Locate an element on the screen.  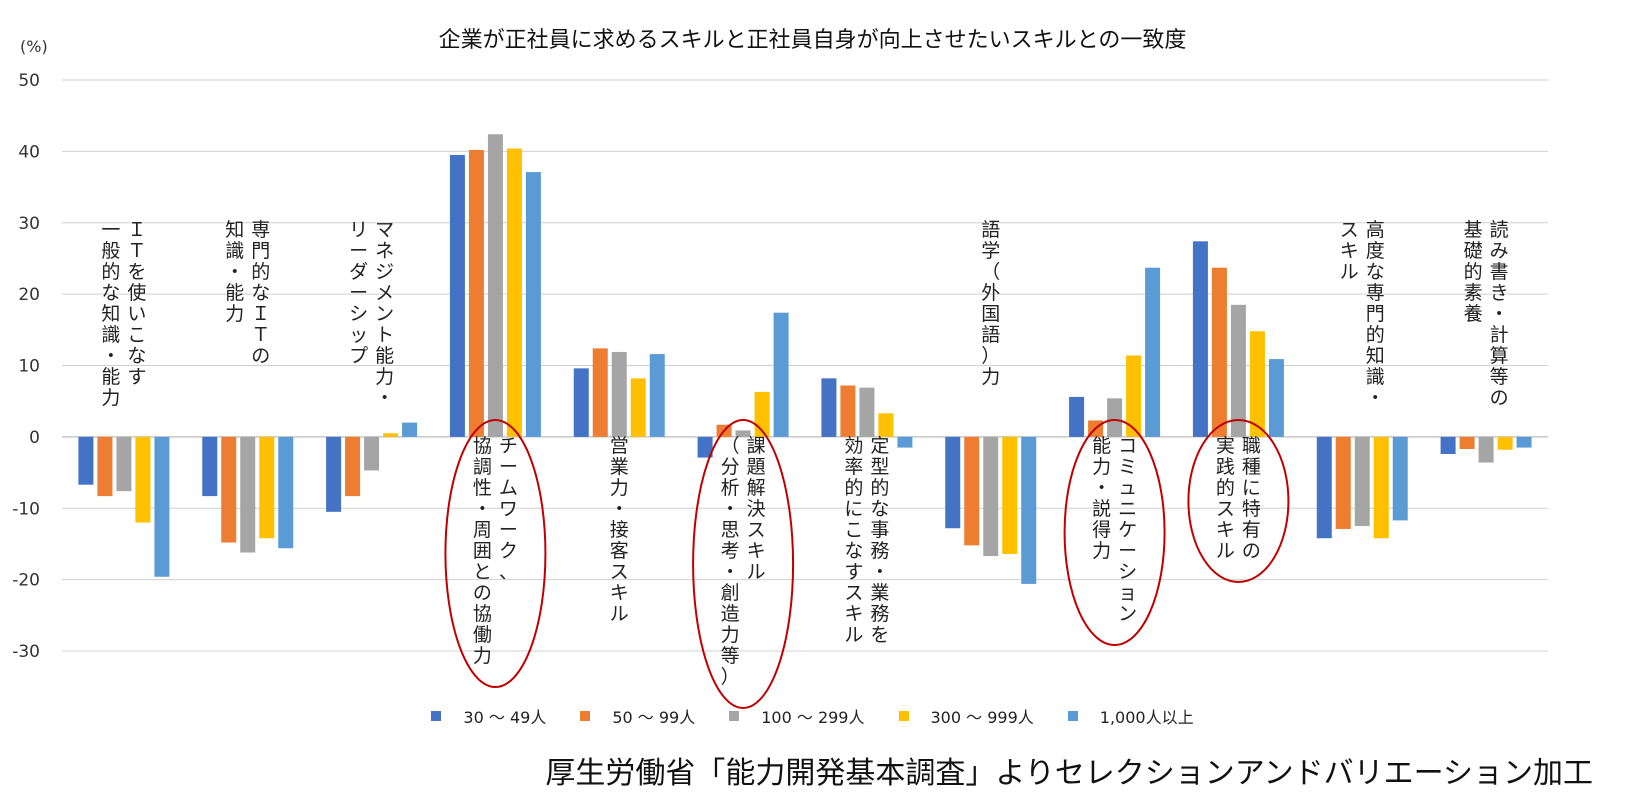
category-label: スキル is located at coordinates (1349, 251).